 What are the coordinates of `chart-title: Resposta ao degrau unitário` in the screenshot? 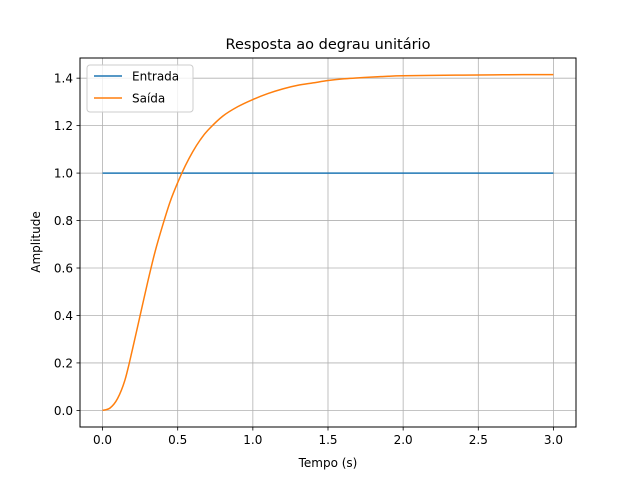 It's located at (328, 45).